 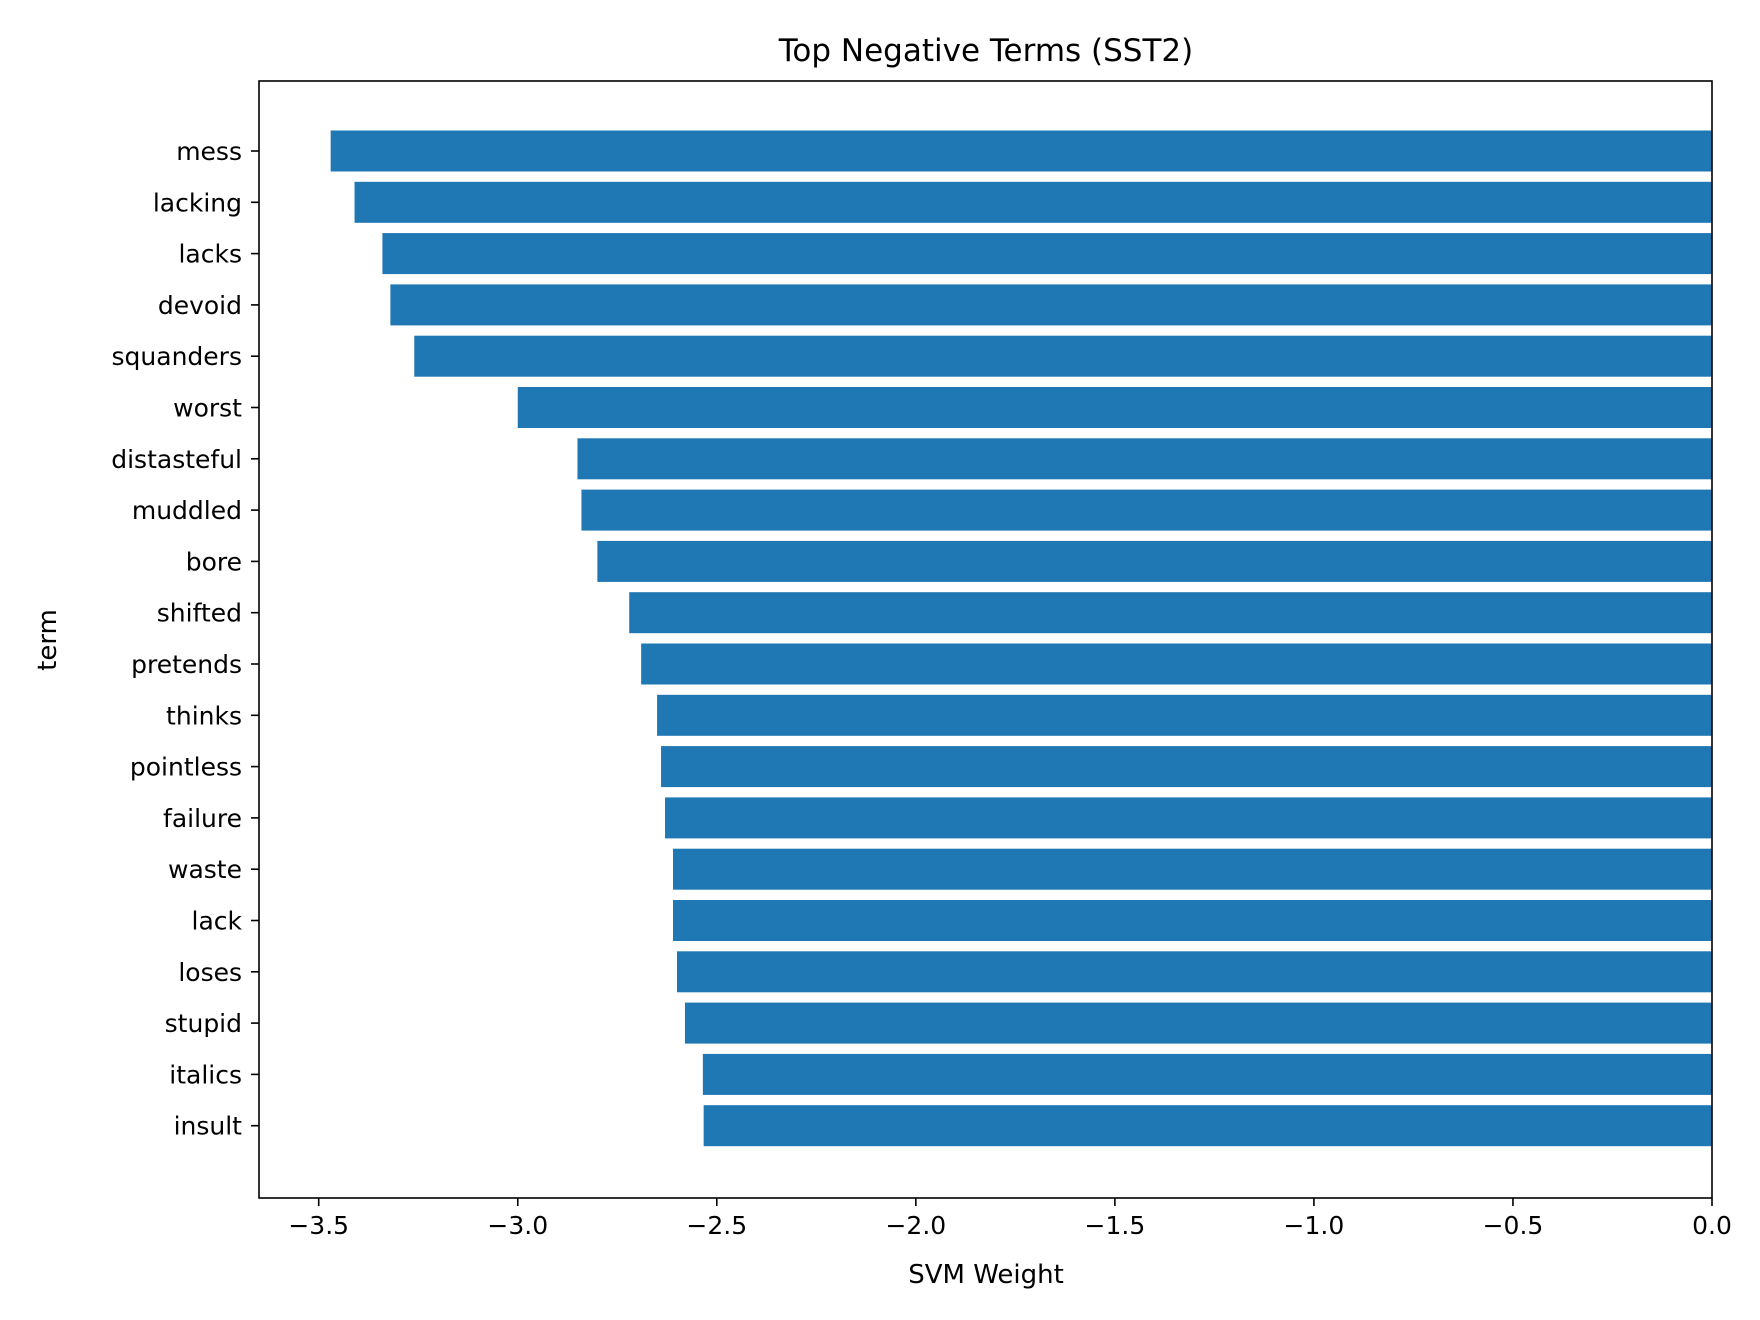 What do you see at coordinates (1192, 869) in the screenshot?
I see `bar-waste` at bounding box center [1192, 869].